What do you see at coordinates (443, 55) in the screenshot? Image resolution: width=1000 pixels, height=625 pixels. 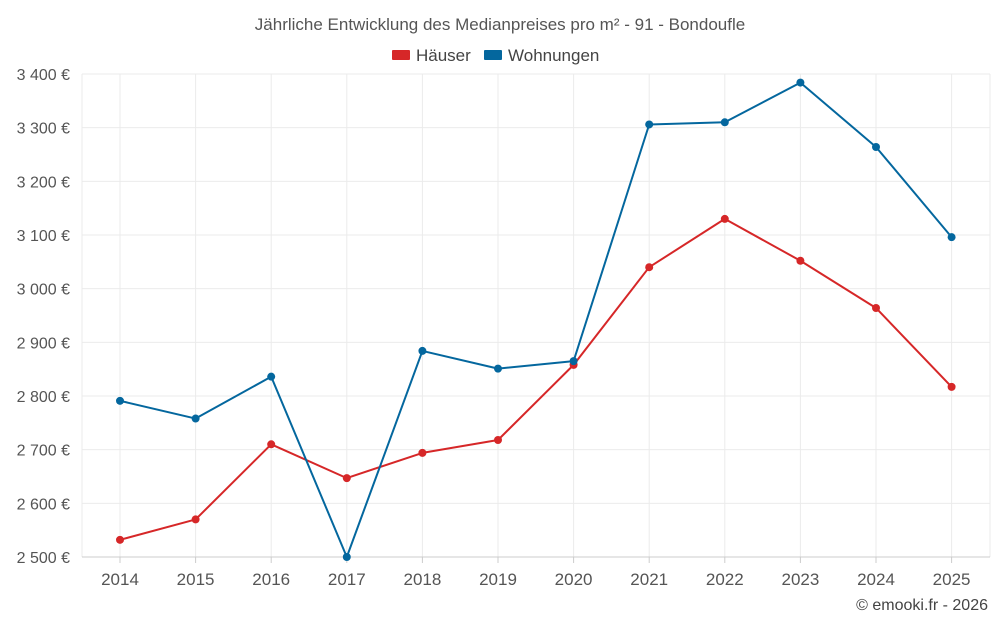 I see `legend-label-0: Häuser` at bounding box center [443, 55].